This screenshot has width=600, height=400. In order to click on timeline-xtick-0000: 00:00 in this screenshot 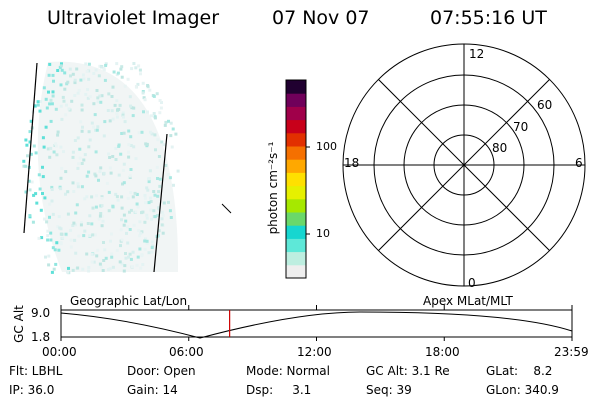, I will do `click(59, 352)`.